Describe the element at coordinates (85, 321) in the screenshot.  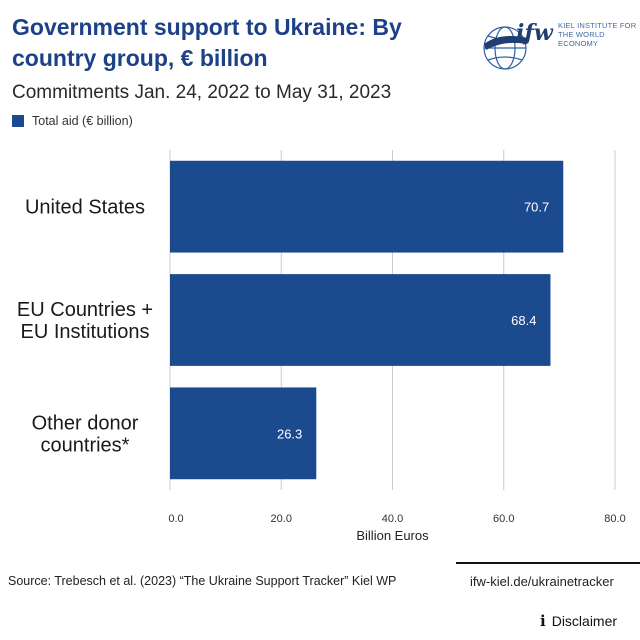
I see `category-label: EU Countries + EU Institutions` at that location.